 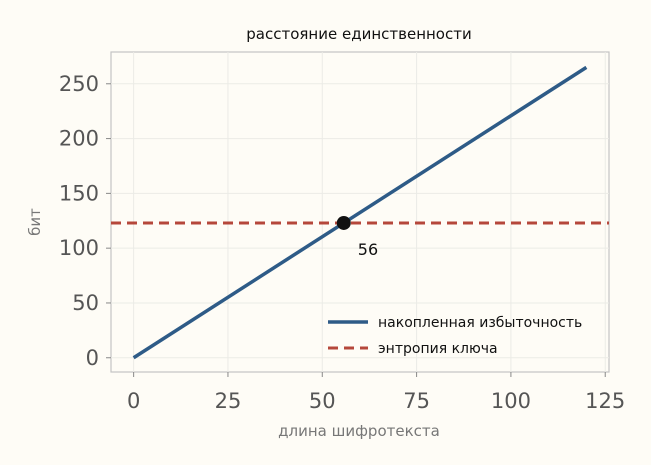 I want to click on intersection-label: 56, so click(x=368, y=249).